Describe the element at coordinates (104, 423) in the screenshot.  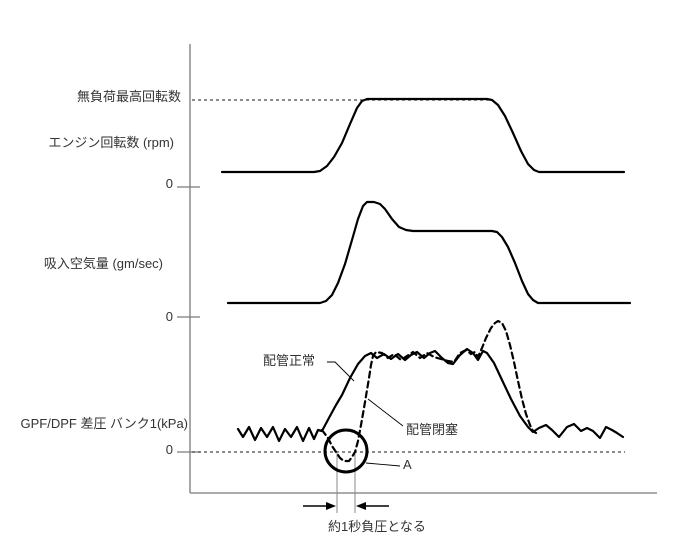
I see `label-gpf-dpf-axis: GPF/DPF 差圧 バンク1(kPa)` at that location.